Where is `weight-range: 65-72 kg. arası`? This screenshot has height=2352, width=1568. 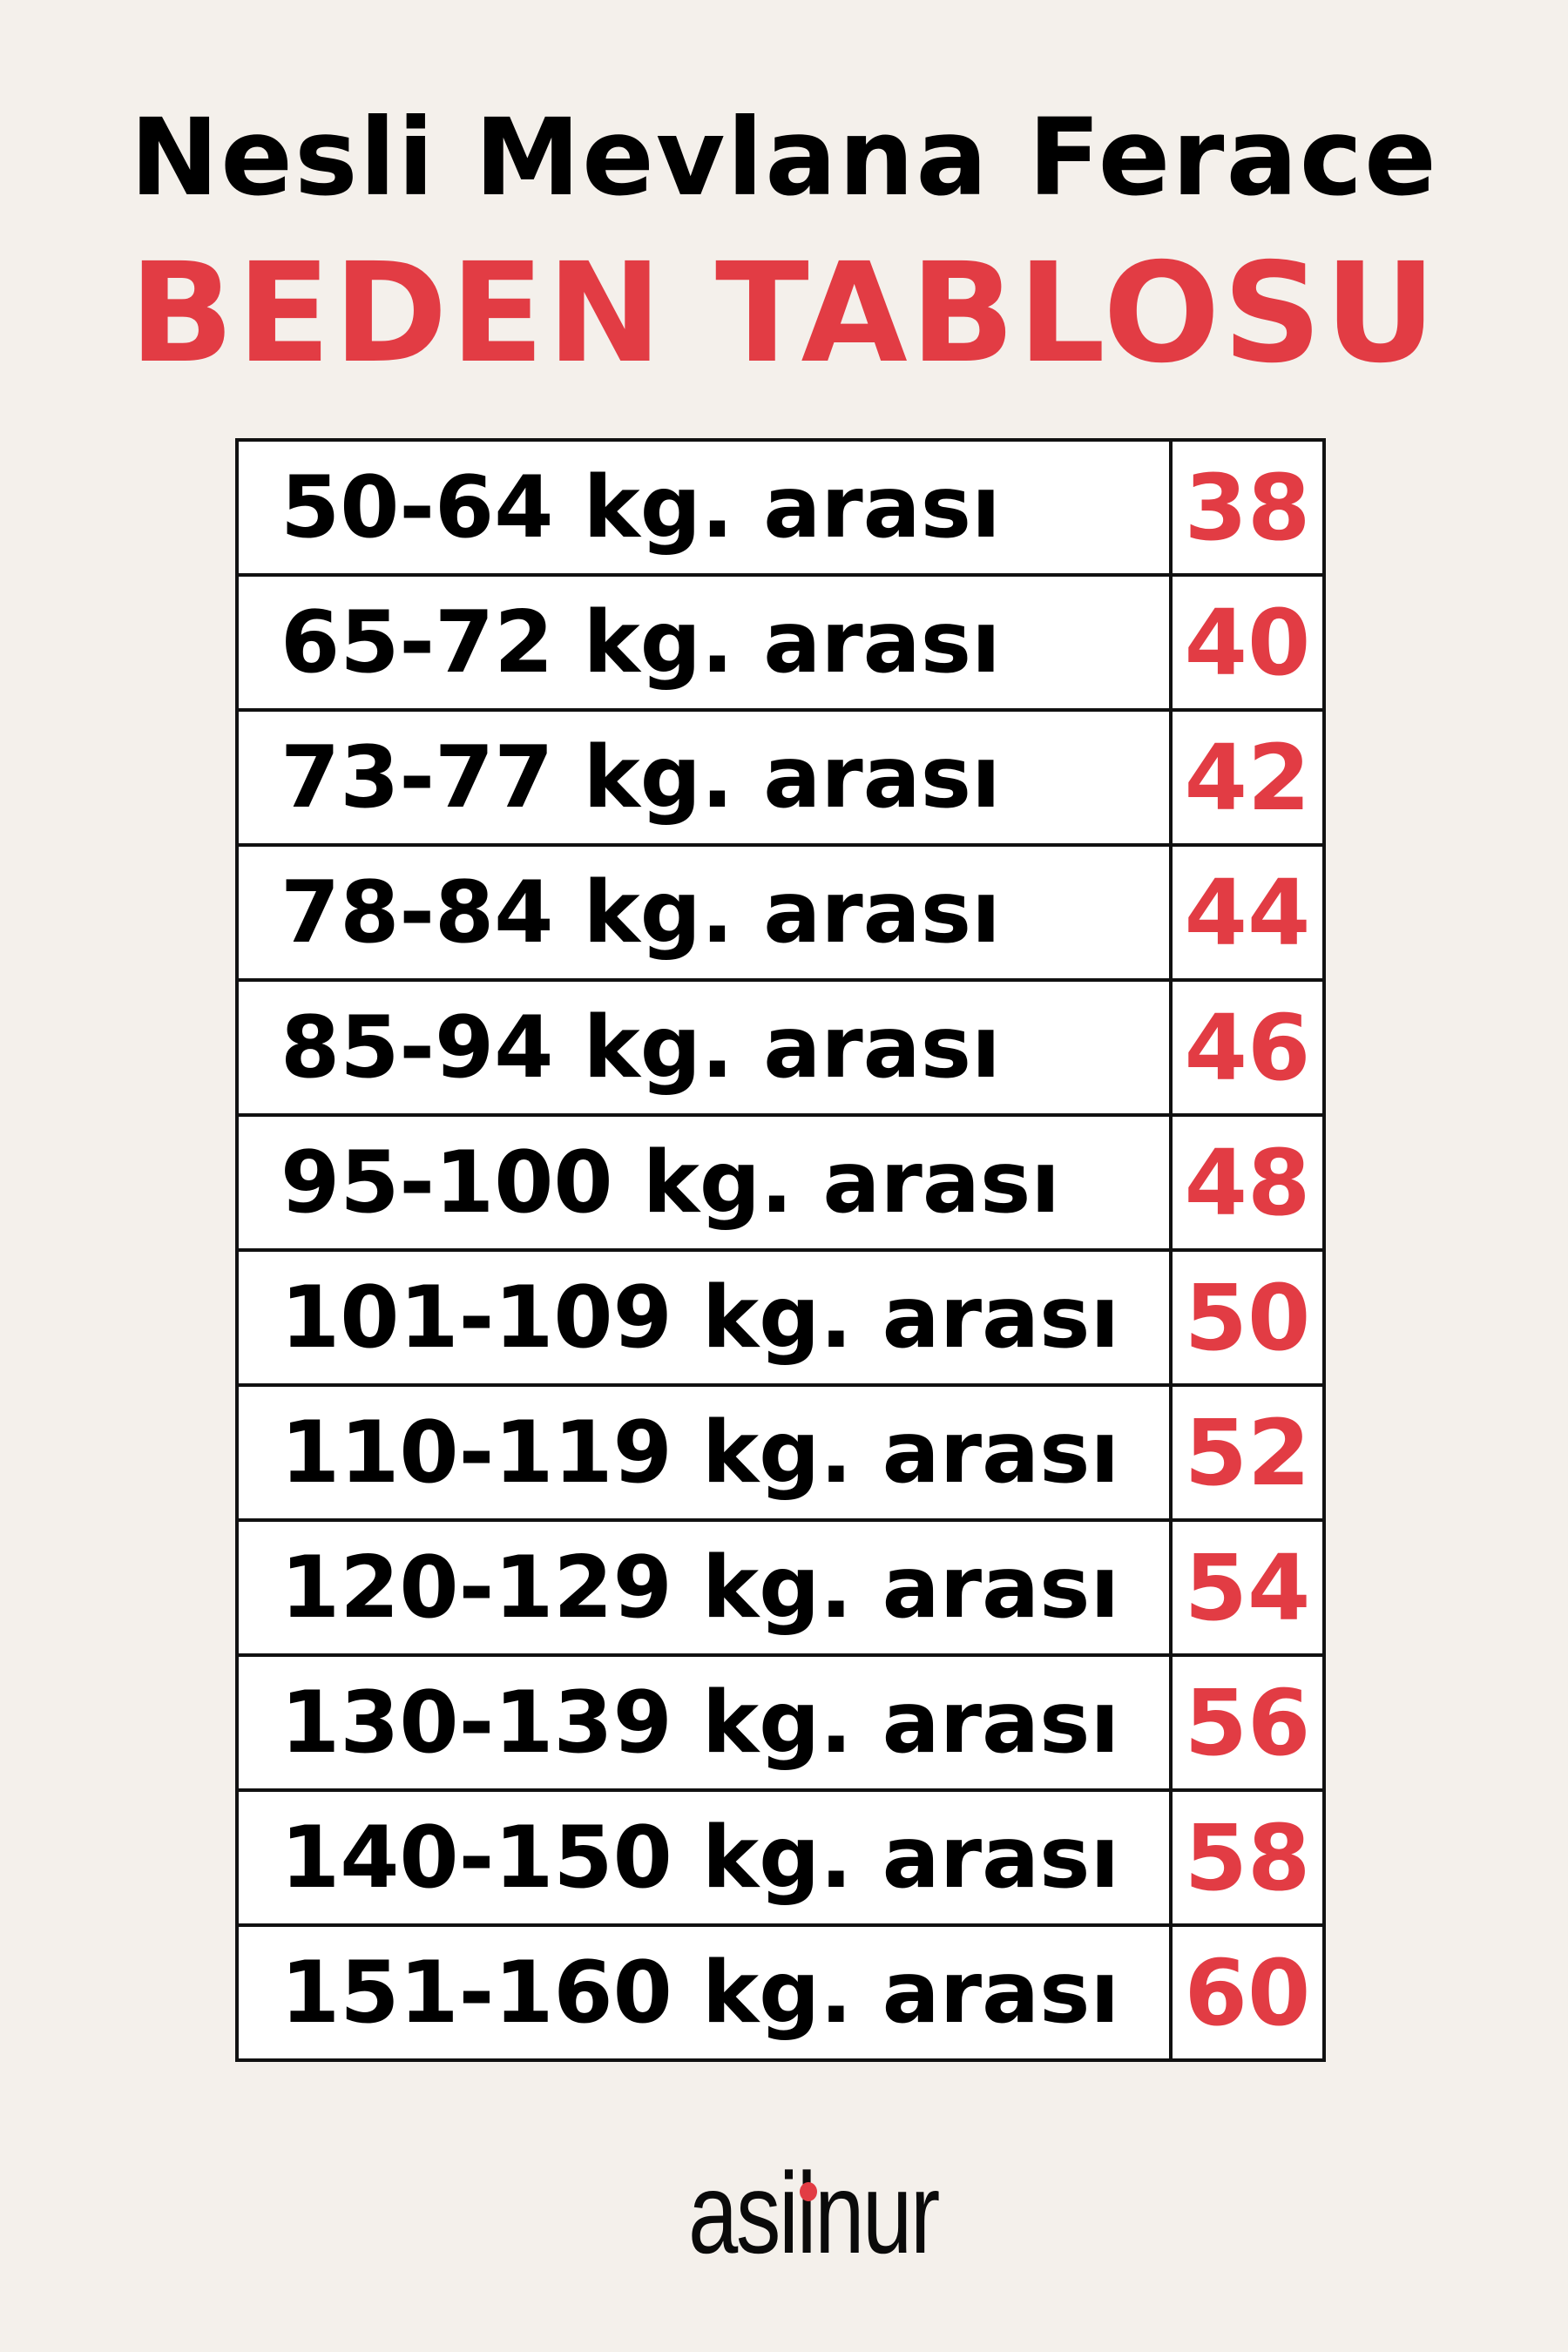
weight-range: 65-72 kg. arası is located at coordinates (704, 642).